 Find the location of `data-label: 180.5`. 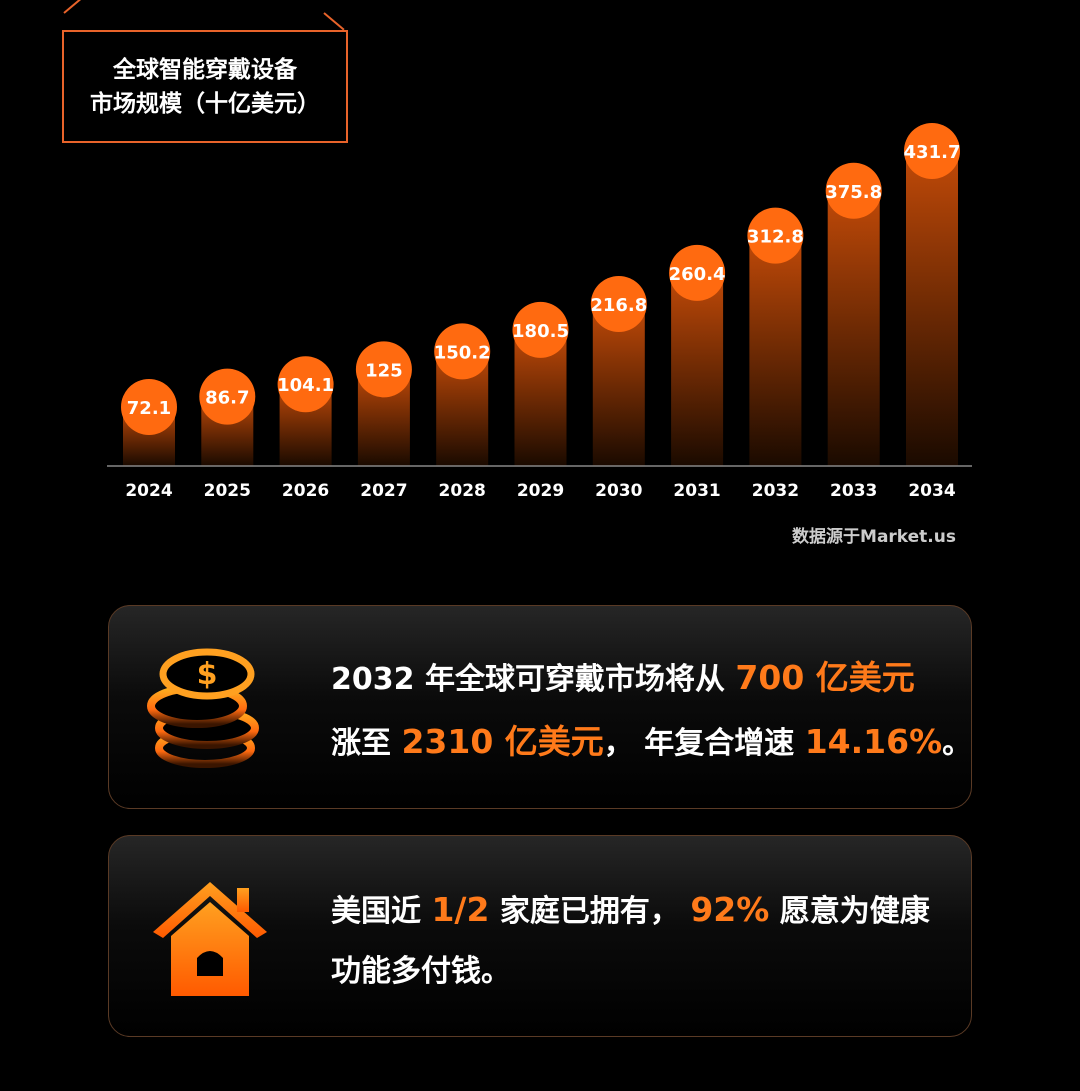

data-label: 180.5 is located at coordinates (540, 331).